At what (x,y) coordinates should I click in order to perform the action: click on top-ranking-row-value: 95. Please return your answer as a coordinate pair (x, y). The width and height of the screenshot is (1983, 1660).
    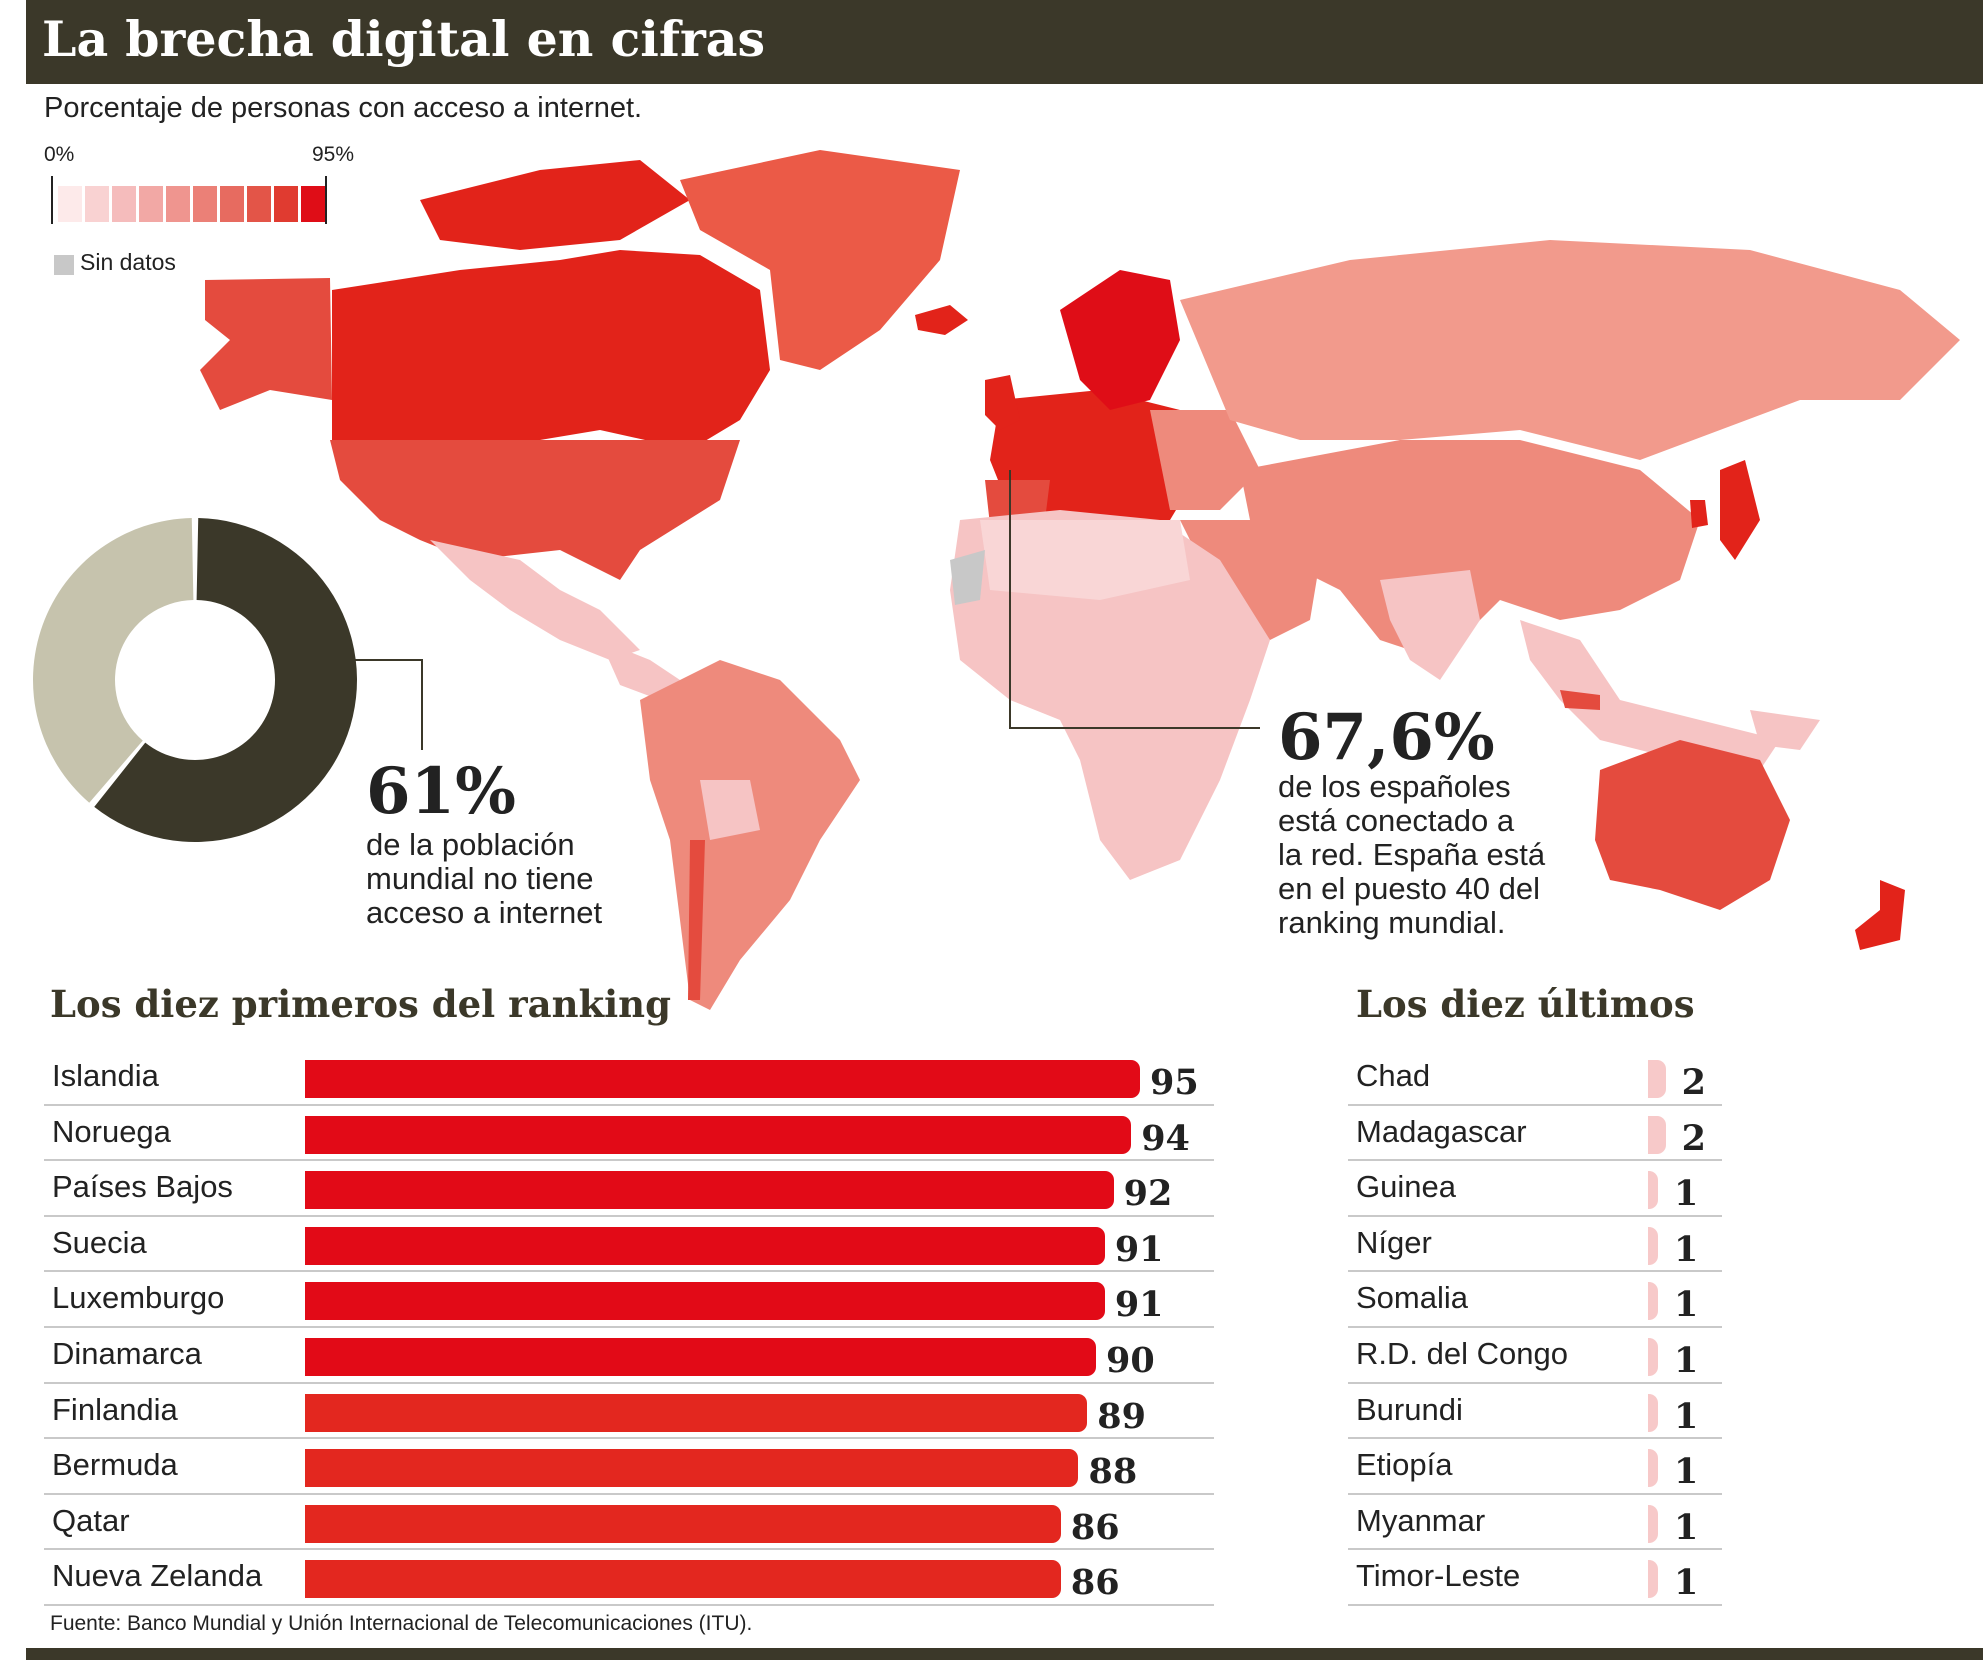
    Looking at the image, I should click on (1174, 1082).